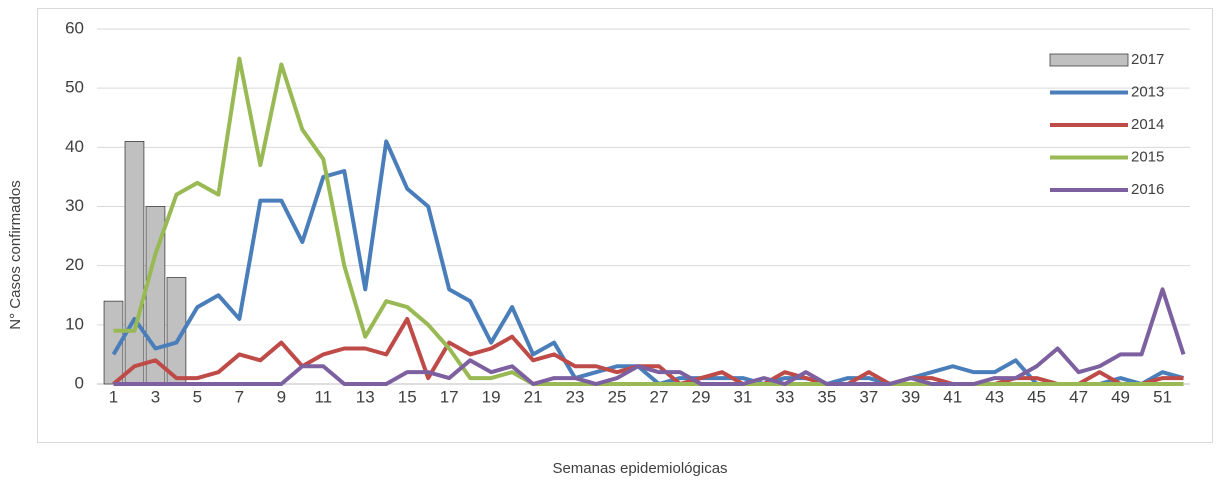 The width and height of the screenshot is (1221, 481). What do you see at coordinates (15, 254) in the screenshot?
I see `y-axis-title: N° Casos confirmados` at bounding box center [15, 254].